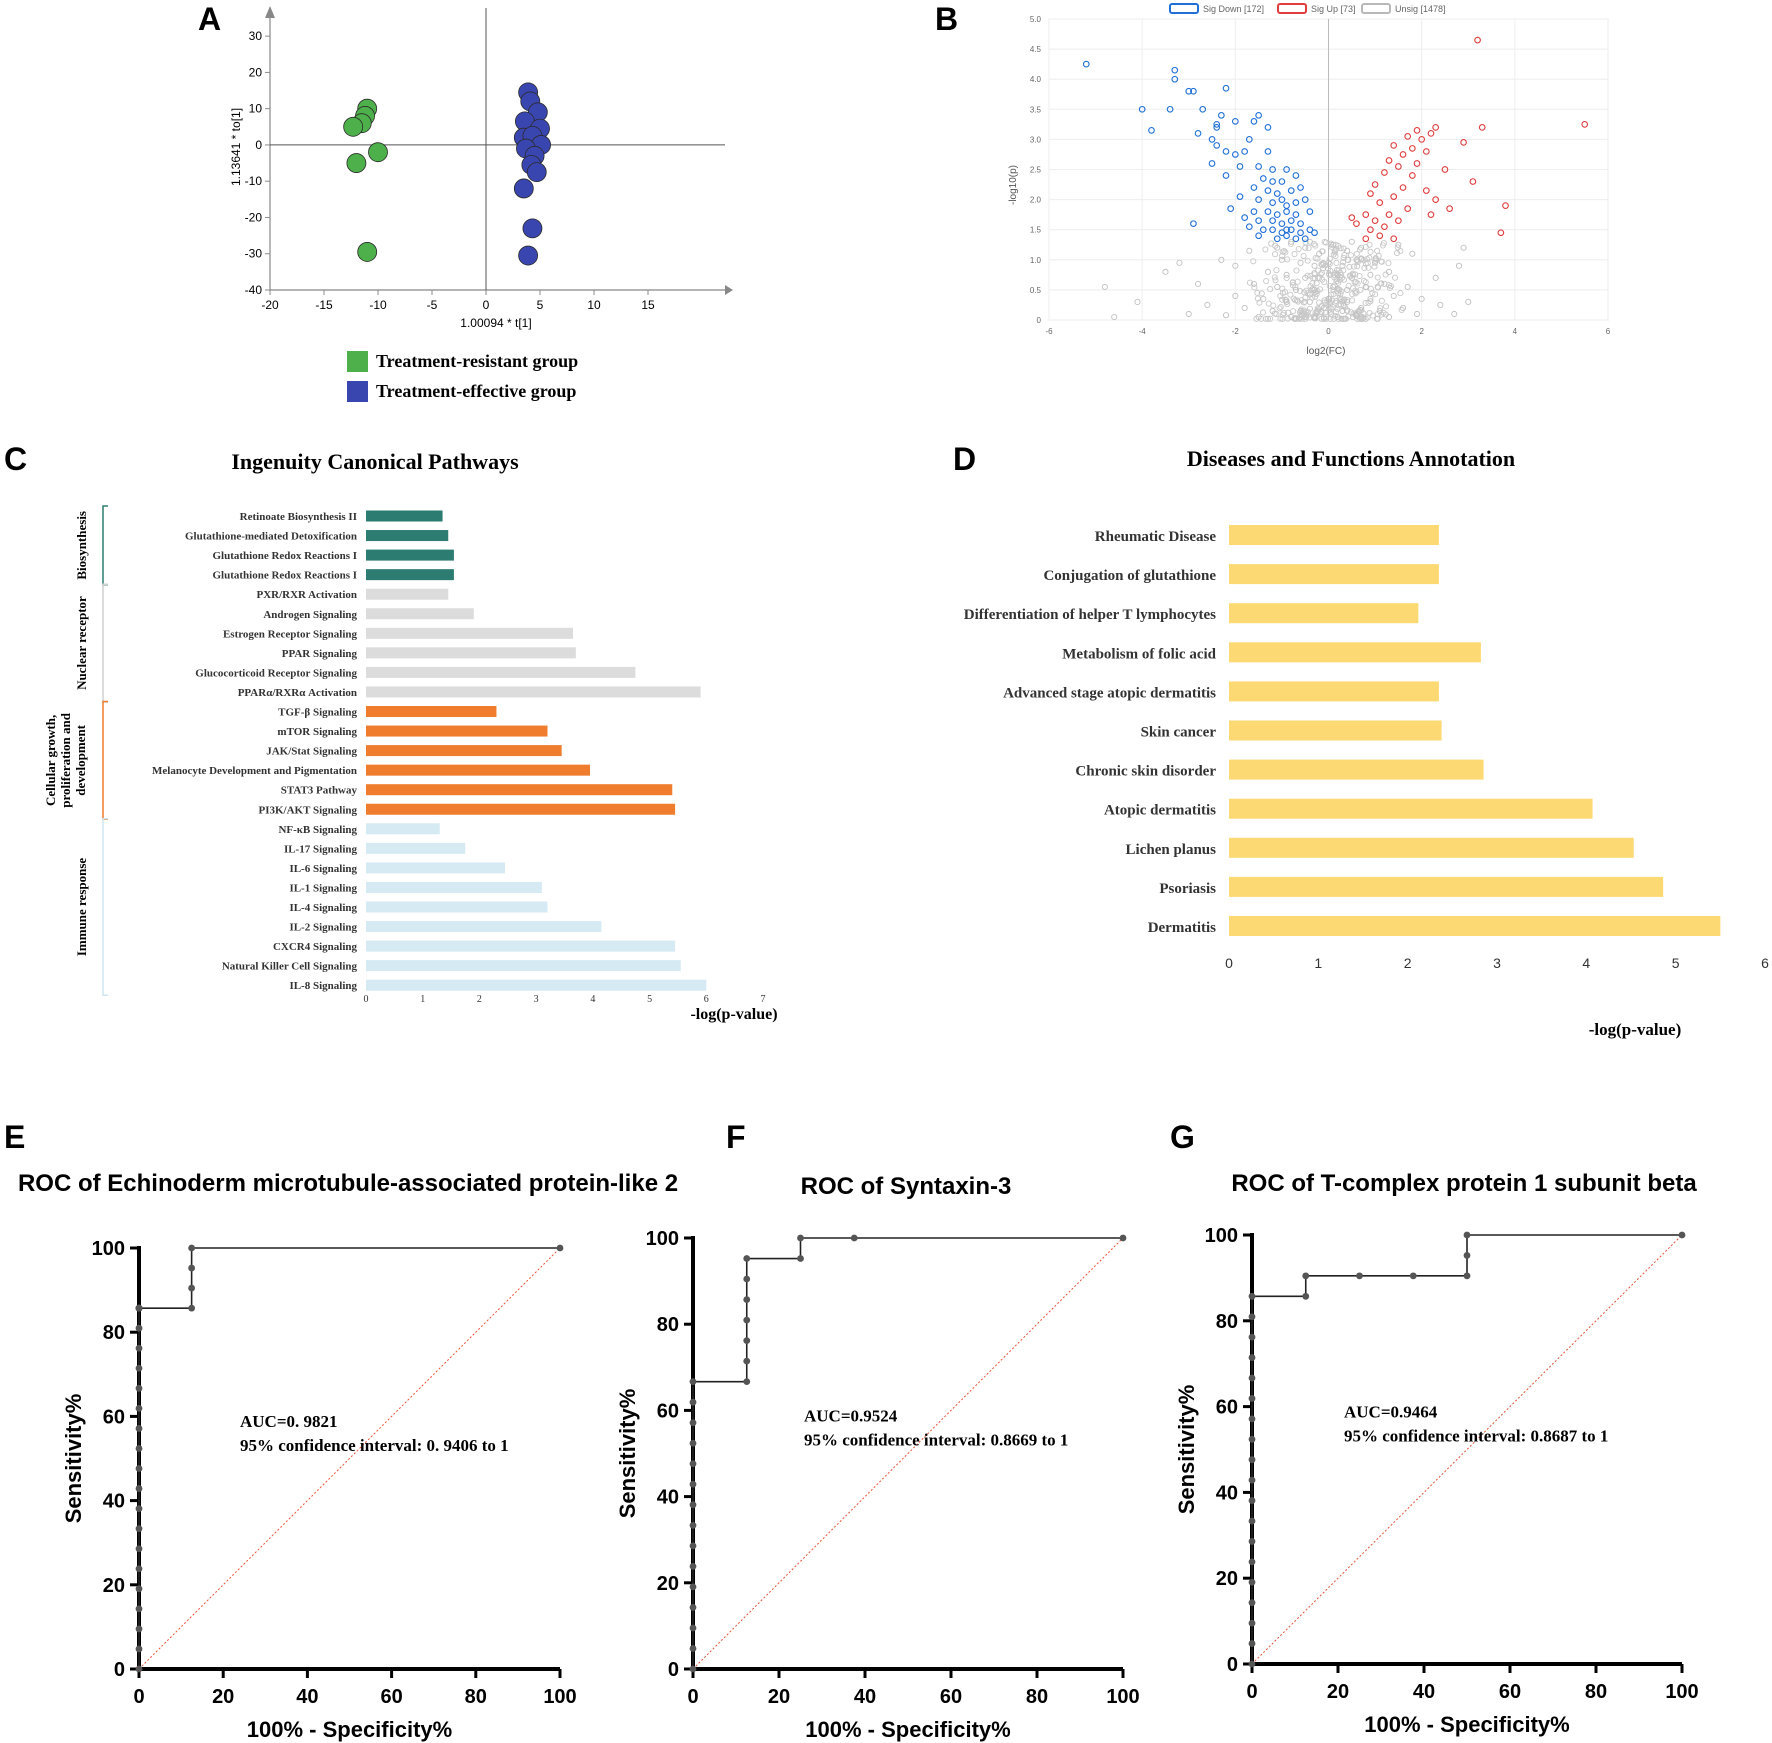  Describe the element at coordinates (254, 254) in the screenshot. I see `y-tick-label: -30` at that location.